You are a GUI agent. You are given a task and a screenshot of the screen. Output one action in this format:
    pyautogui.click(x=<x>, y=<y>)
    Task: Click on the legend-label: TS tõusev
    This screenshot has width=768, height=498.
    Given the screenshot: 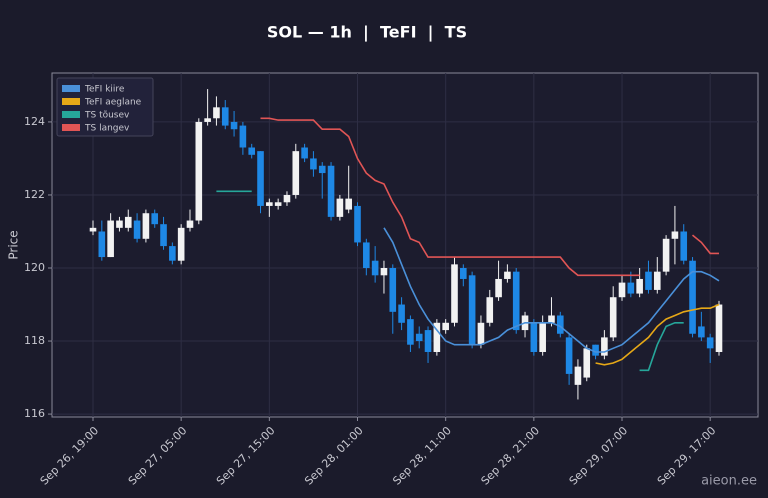 What is the action you would take?
    pyautogui.click(x=107, y=116)
    